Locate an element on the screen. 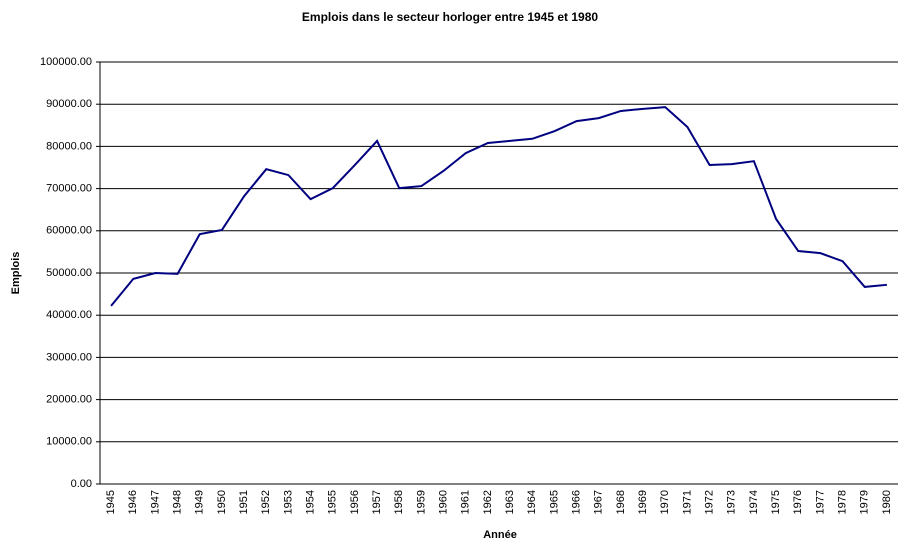  x-tick-label: 1972 is located at coordinates (709, 502).